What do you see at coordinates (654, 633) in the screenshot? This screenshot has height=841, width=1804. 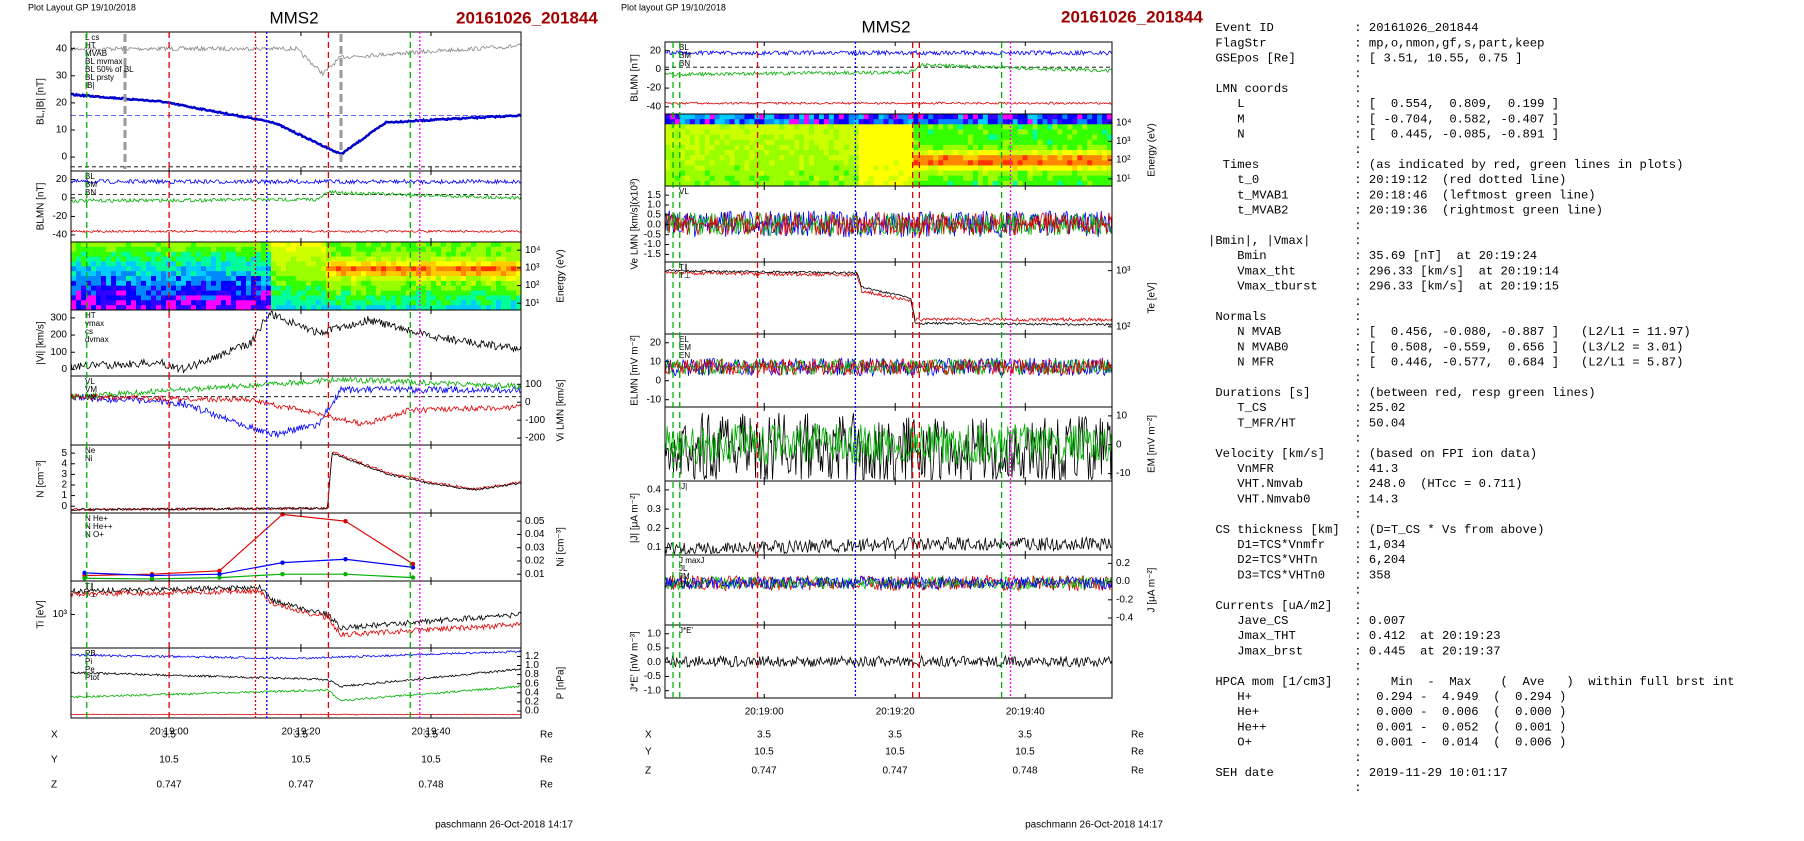 I see `y-tick-label: 1.0` at bounding box center [654, 633].